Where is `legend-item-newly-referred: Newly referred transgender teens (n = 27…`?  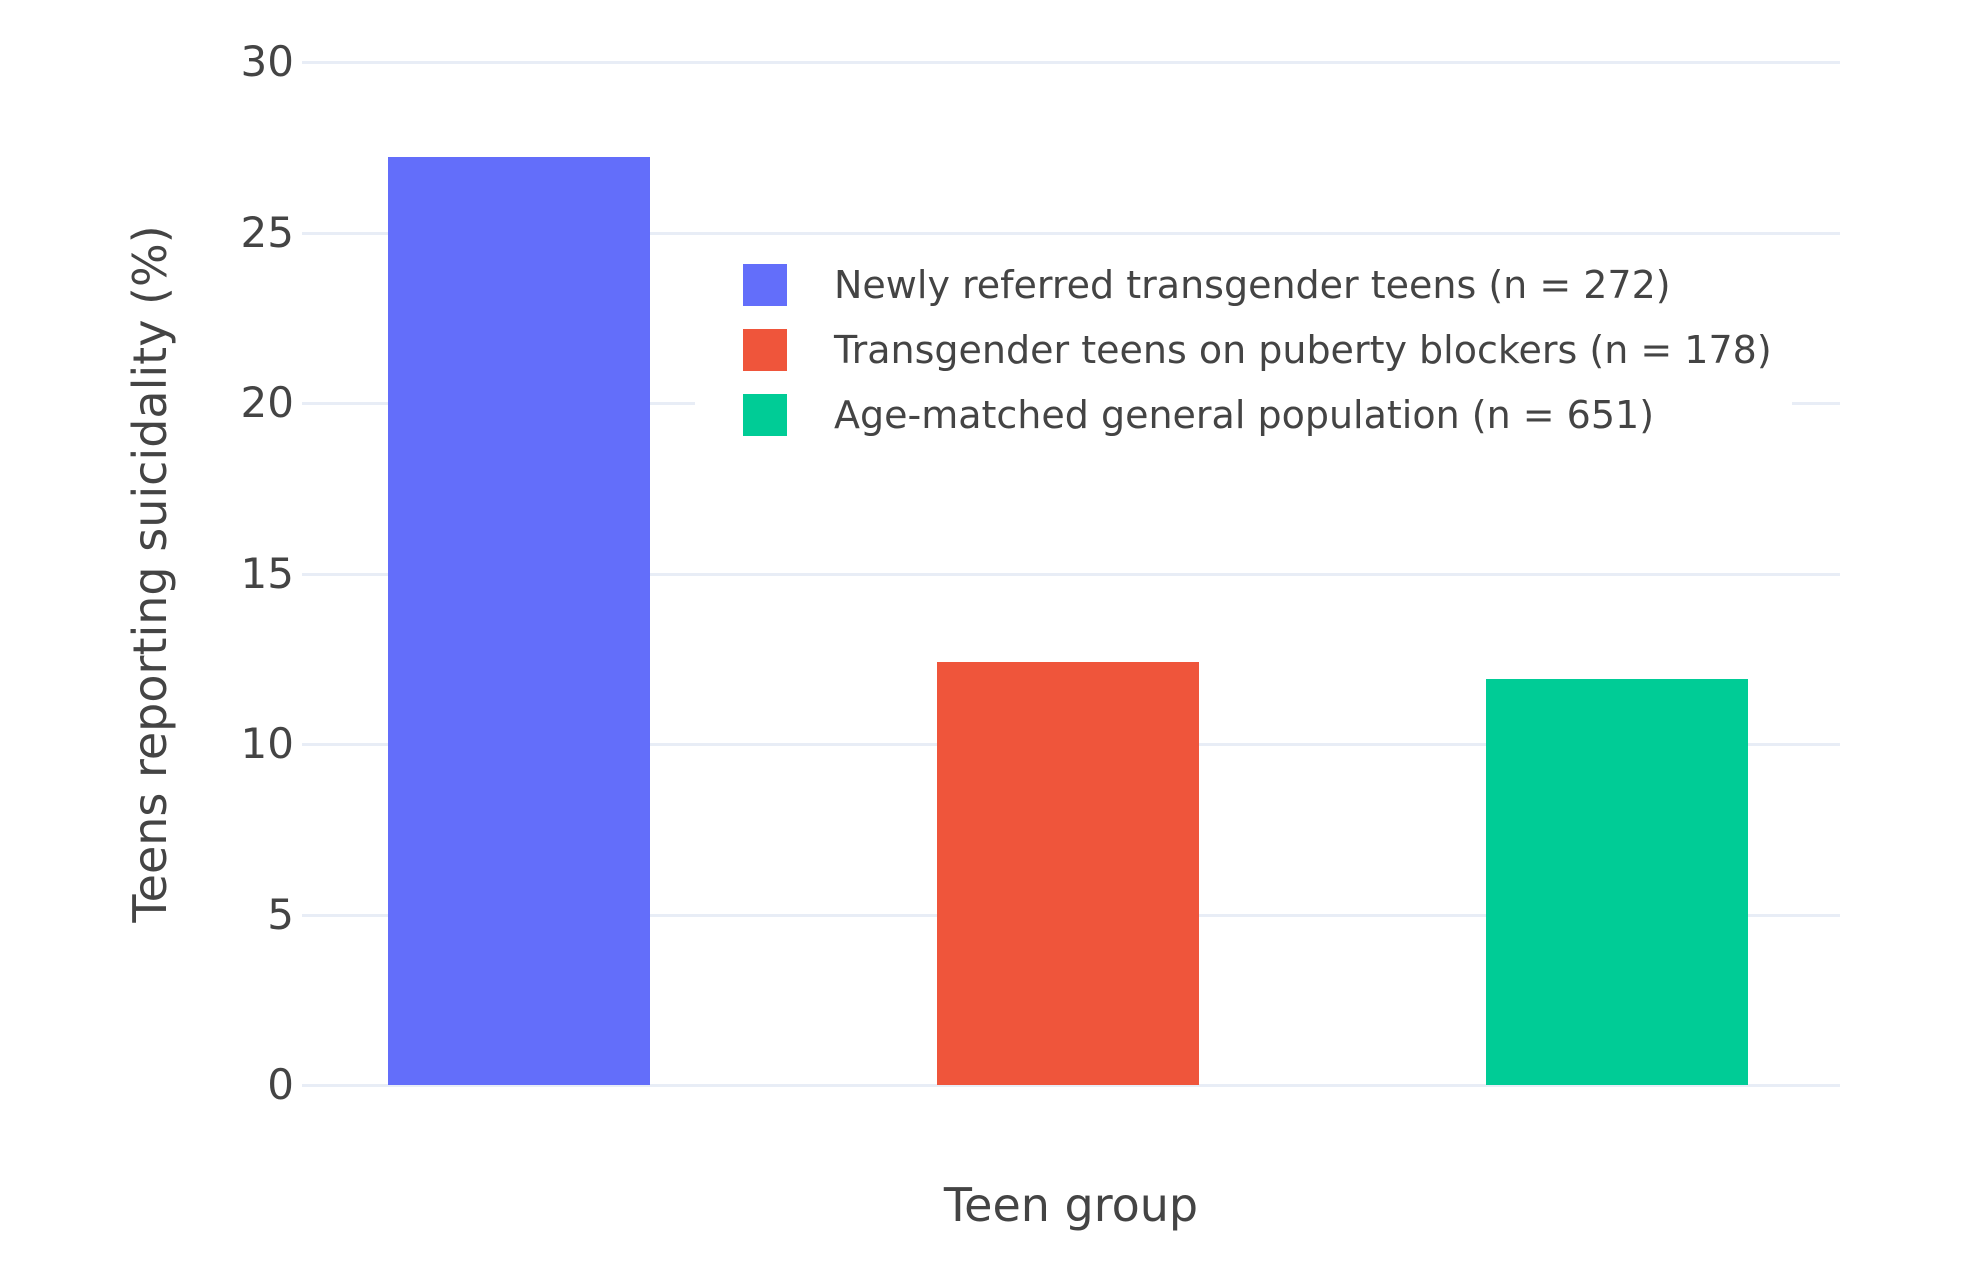 legend-item-newly-referred: Newly referred transgender teens (n = 27… is located at coordinates (1267, 284).